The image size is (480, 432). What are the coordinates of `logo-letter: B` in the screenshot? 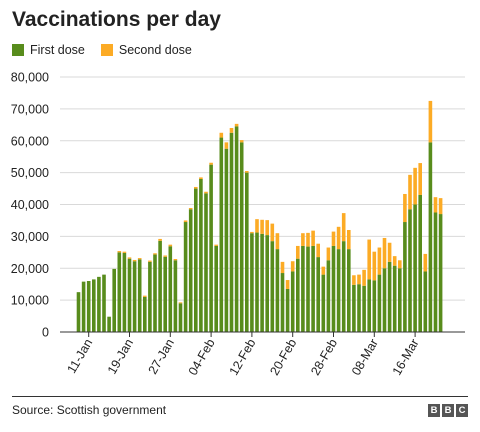 It's located at (434, 410).